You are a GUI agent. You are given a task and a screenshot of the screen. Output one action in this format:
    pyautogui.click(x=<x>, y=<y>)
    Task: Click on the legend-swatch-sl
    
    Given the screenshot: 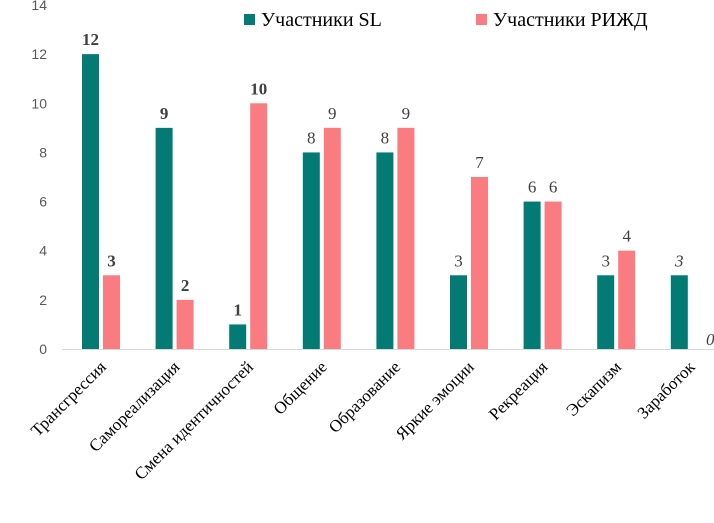 What is the action you would take?
    pyautogui.click(x=249, y=19)
    